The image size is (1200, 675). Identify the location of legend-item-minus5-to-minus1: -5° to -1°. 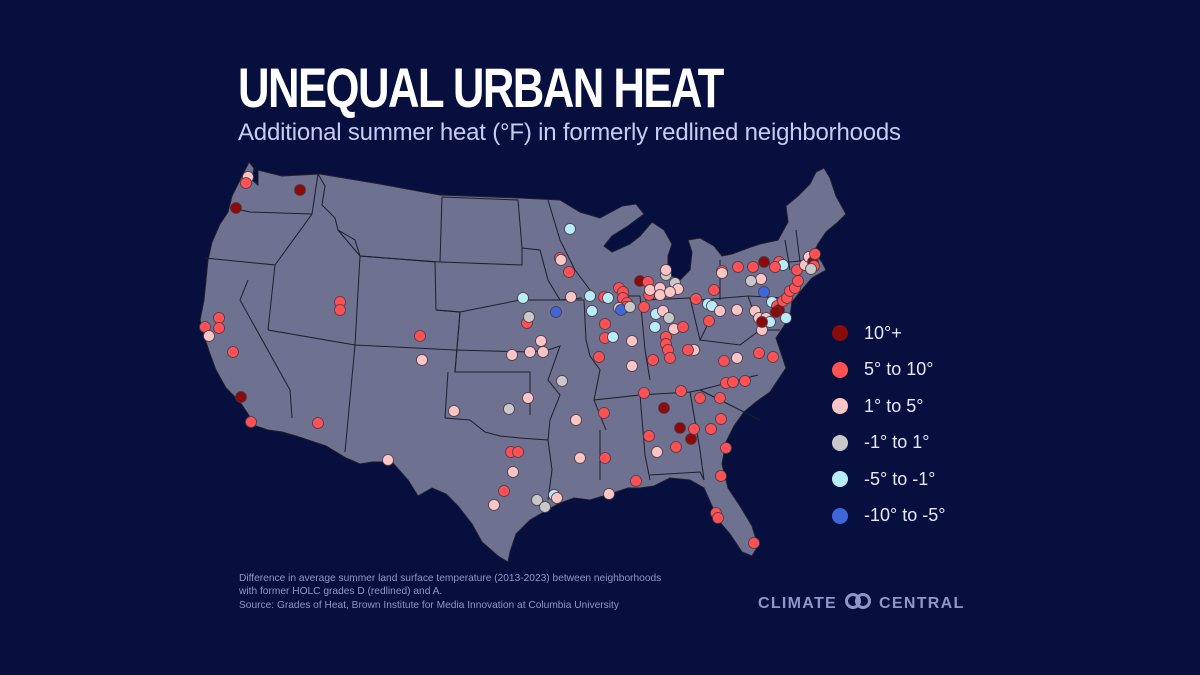
(888, 479).